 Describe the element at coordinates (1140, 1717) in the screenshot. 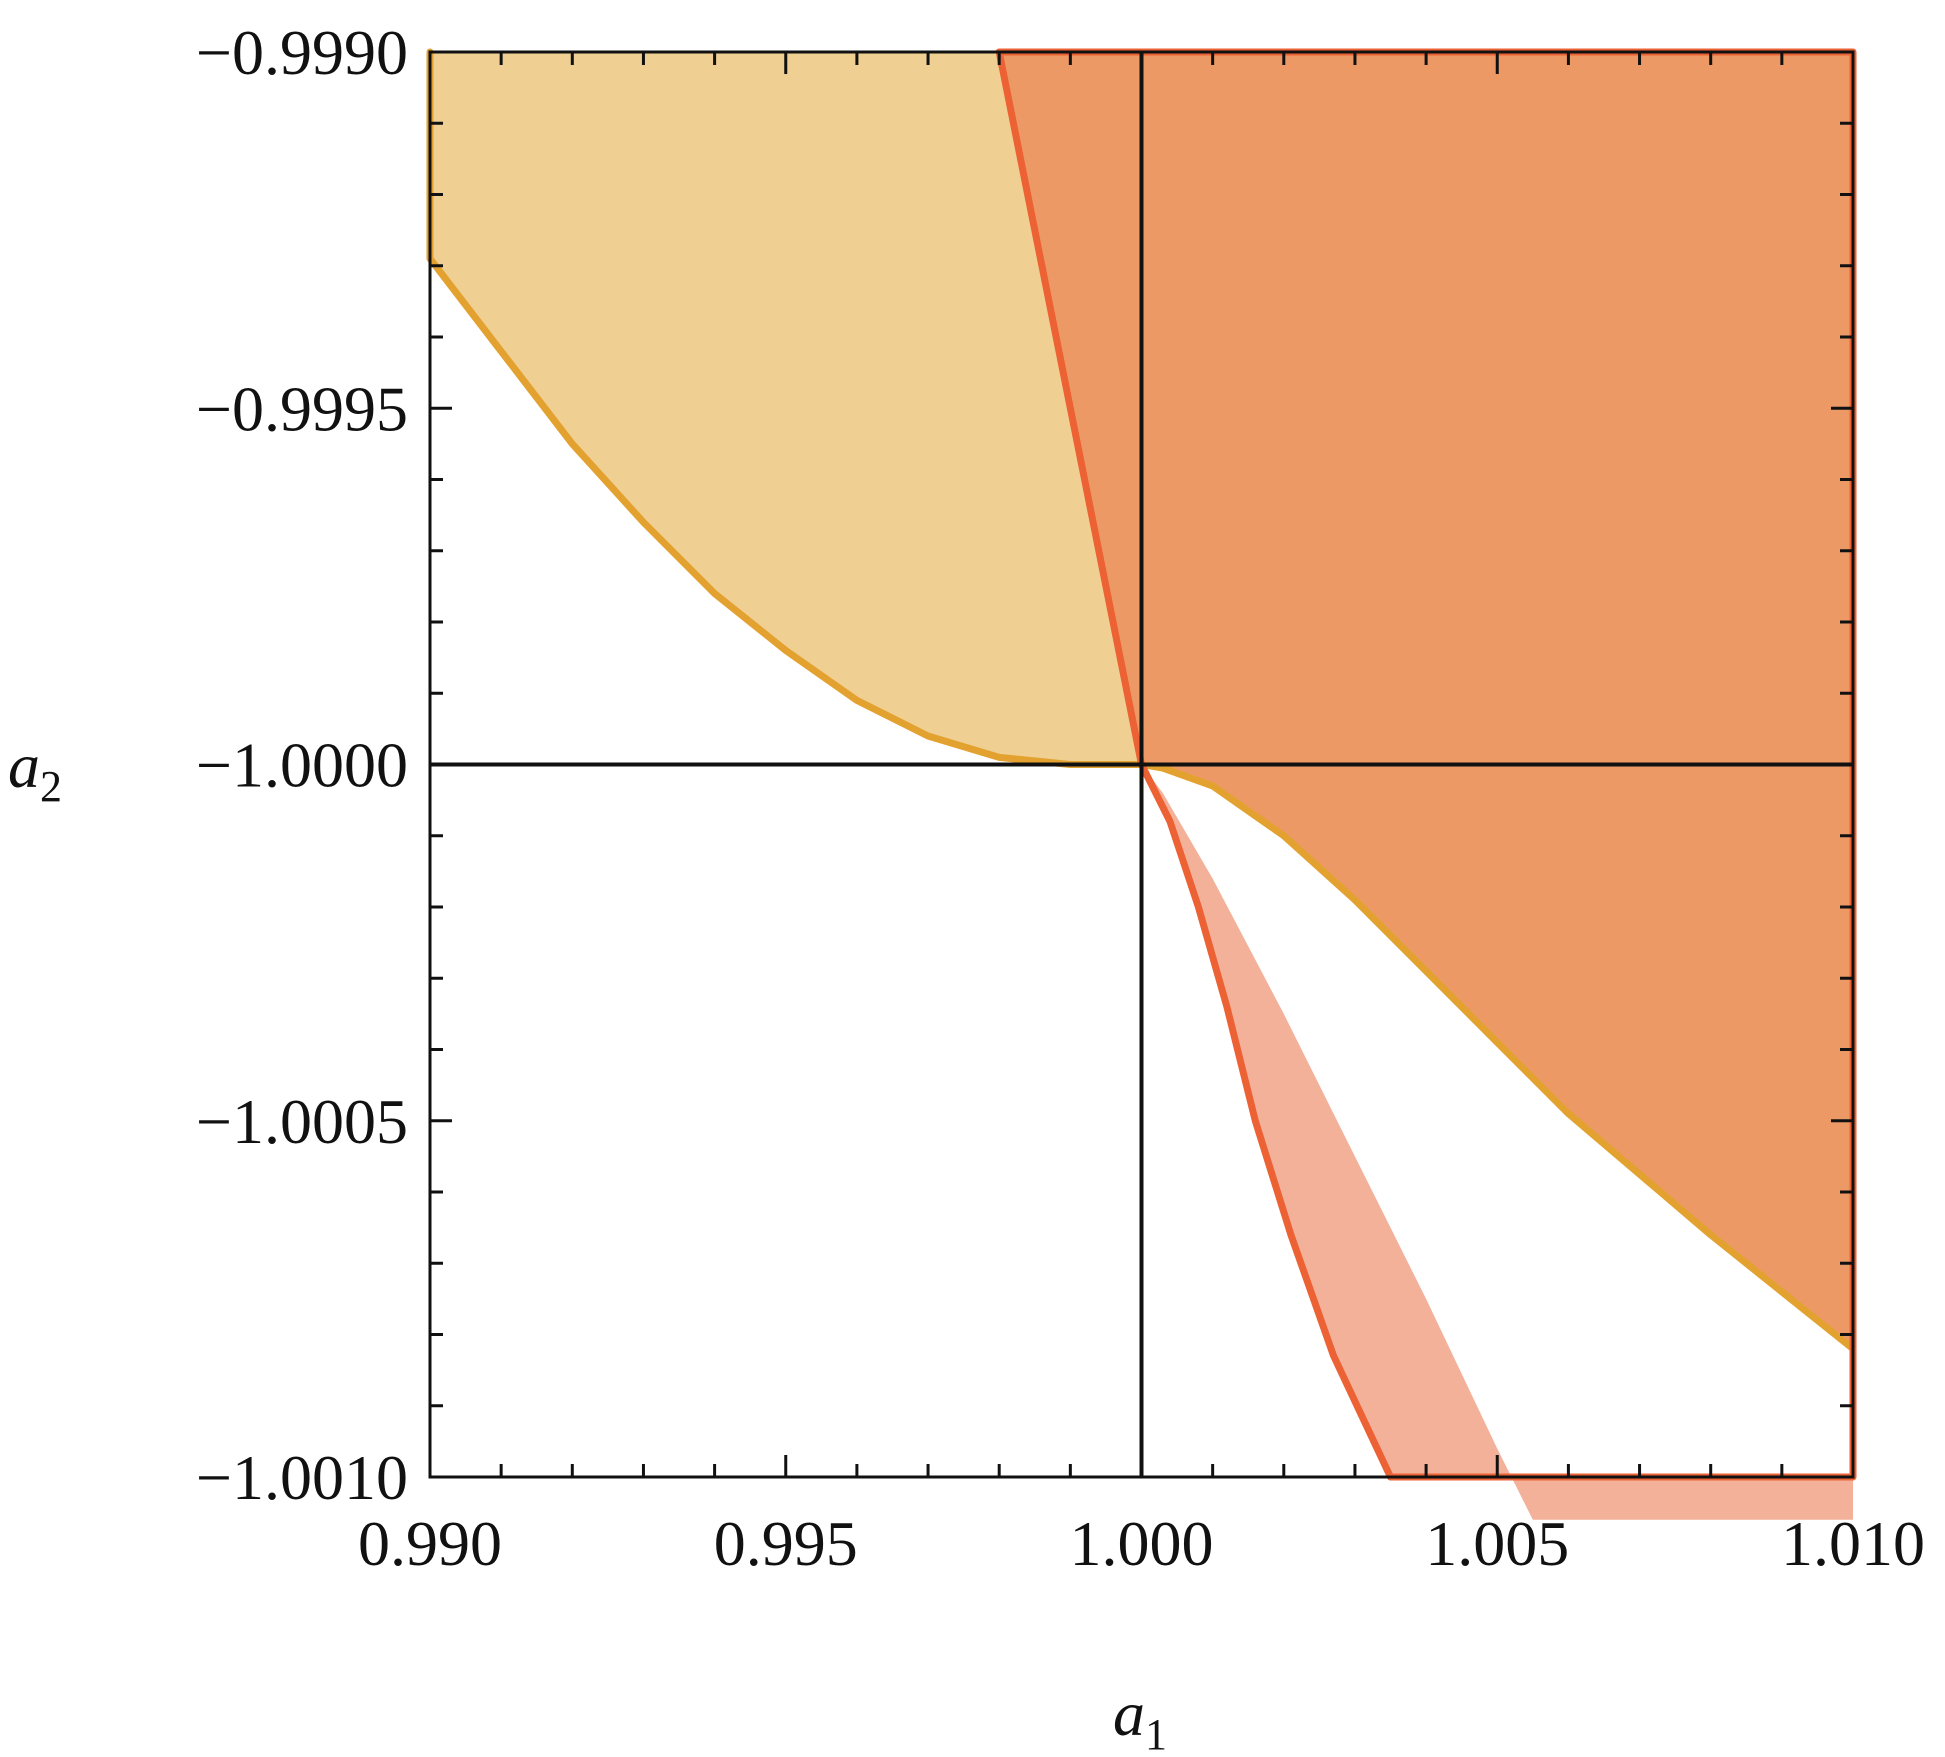

I see `x-axis-label: a1` at that location.